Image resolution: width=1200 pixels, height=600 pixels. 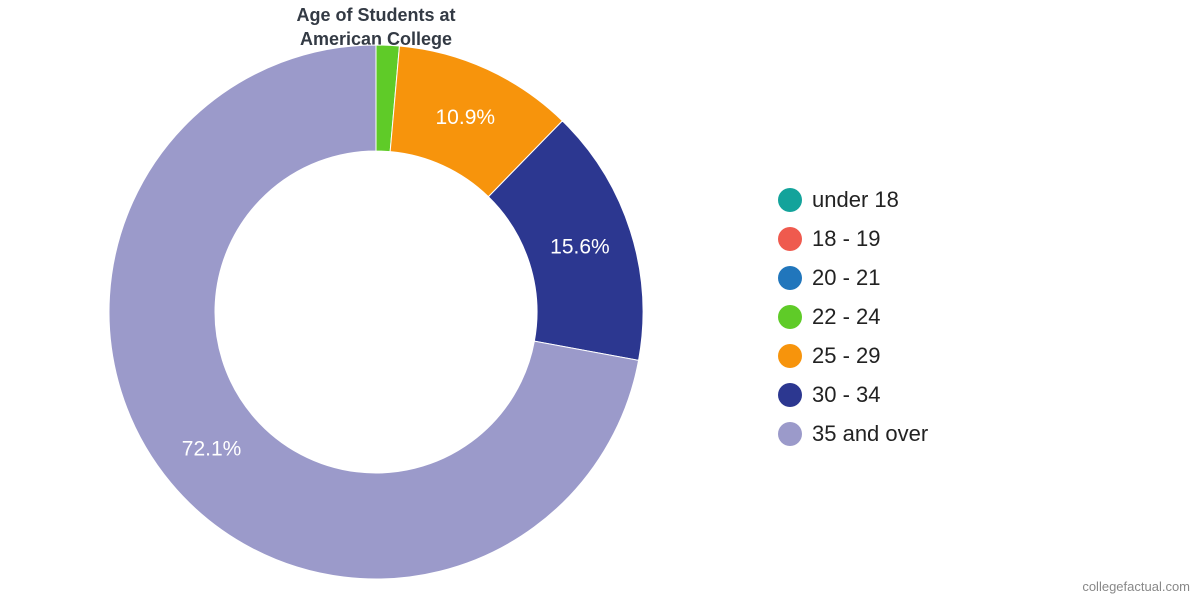 I want to click on legend-label: under 18, so click(x=855, y=199).